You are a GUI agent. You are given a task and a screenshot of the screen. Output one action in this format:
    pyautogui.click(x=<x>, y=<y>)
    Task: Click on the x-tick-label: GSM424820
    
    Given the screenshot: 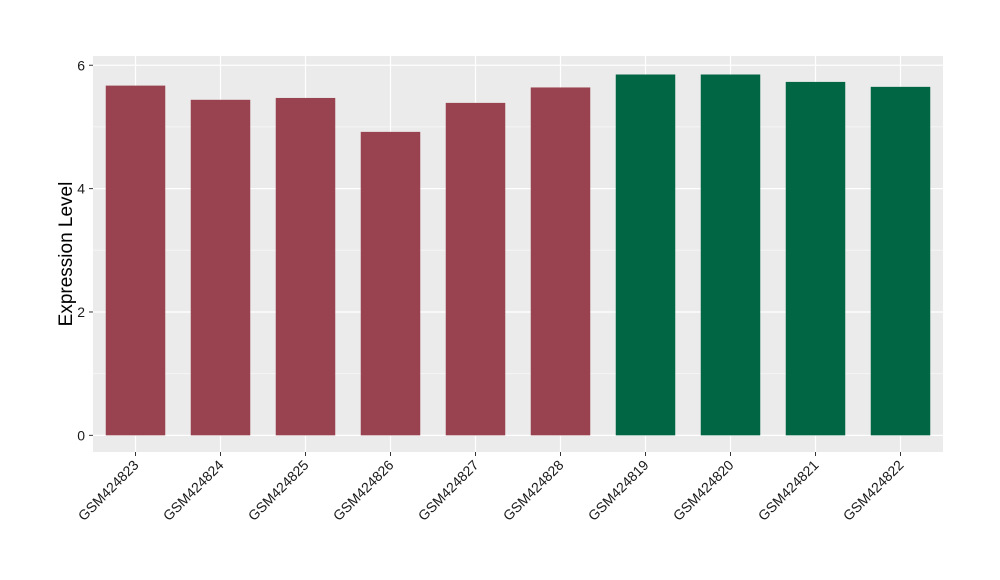 What is the action you would take?
    pyautogui.click(x=703, y=490)
    